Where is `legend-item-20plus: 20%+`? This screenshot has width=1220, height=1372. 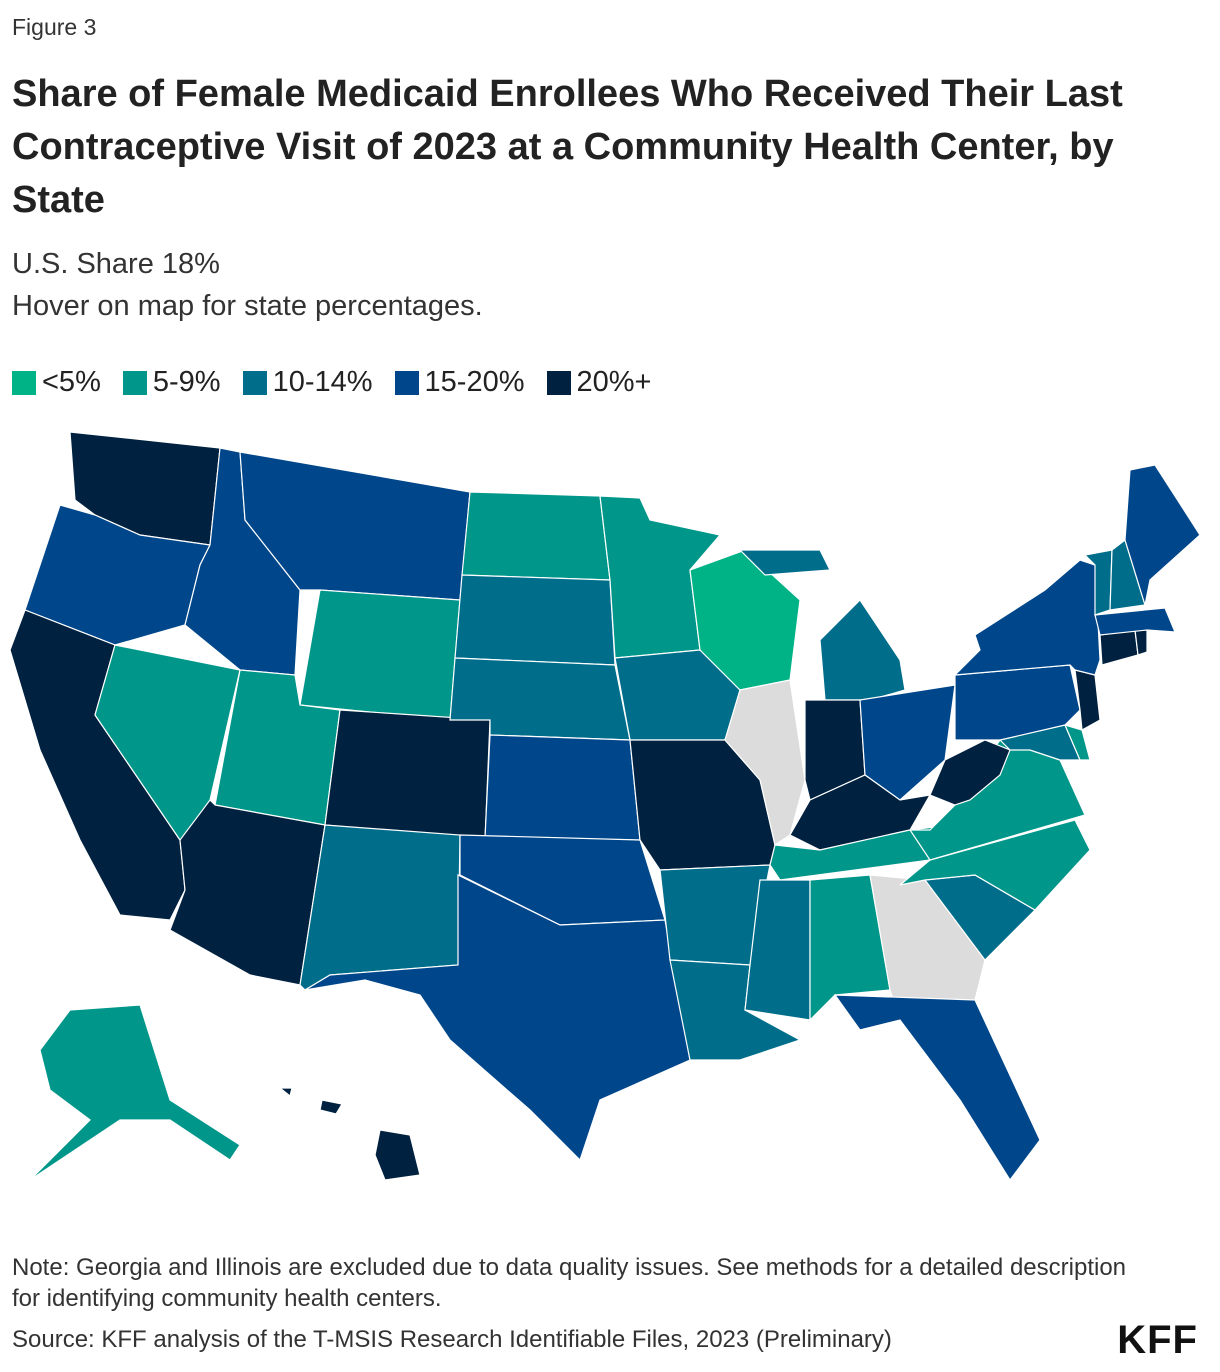
legend-item-20plus: 20%+ is located at coordinates (599, 382).